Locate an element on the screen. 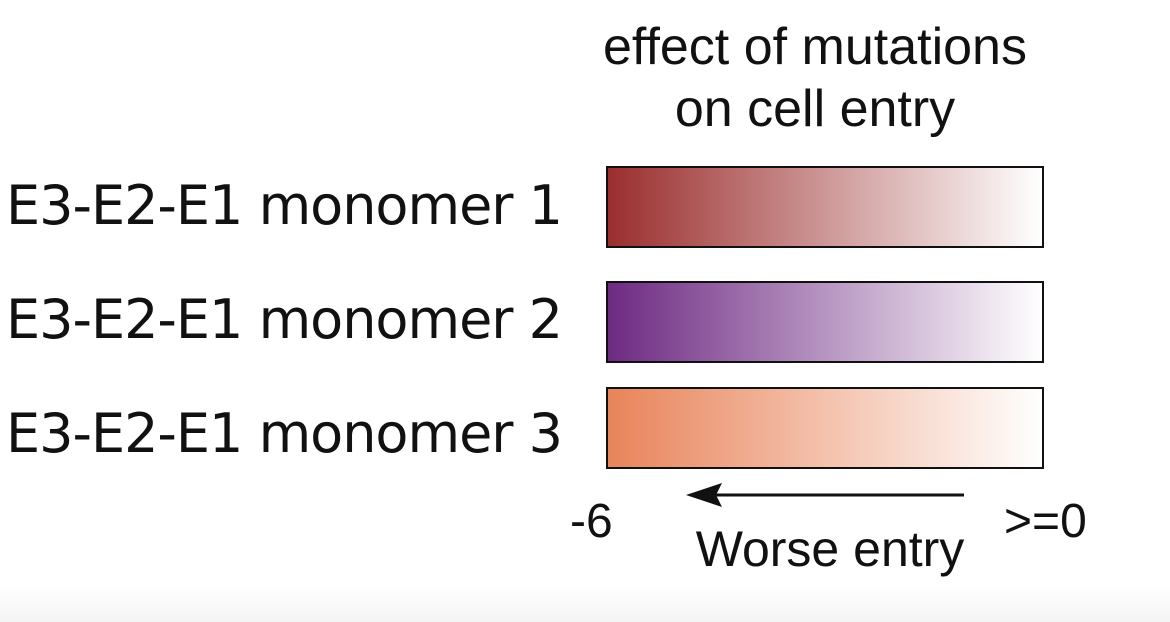 This screenshot has width=1170, height=622. row-label-monomer-2: E3-E2-E1 monomer 2 is located at coordinates (284, 319).